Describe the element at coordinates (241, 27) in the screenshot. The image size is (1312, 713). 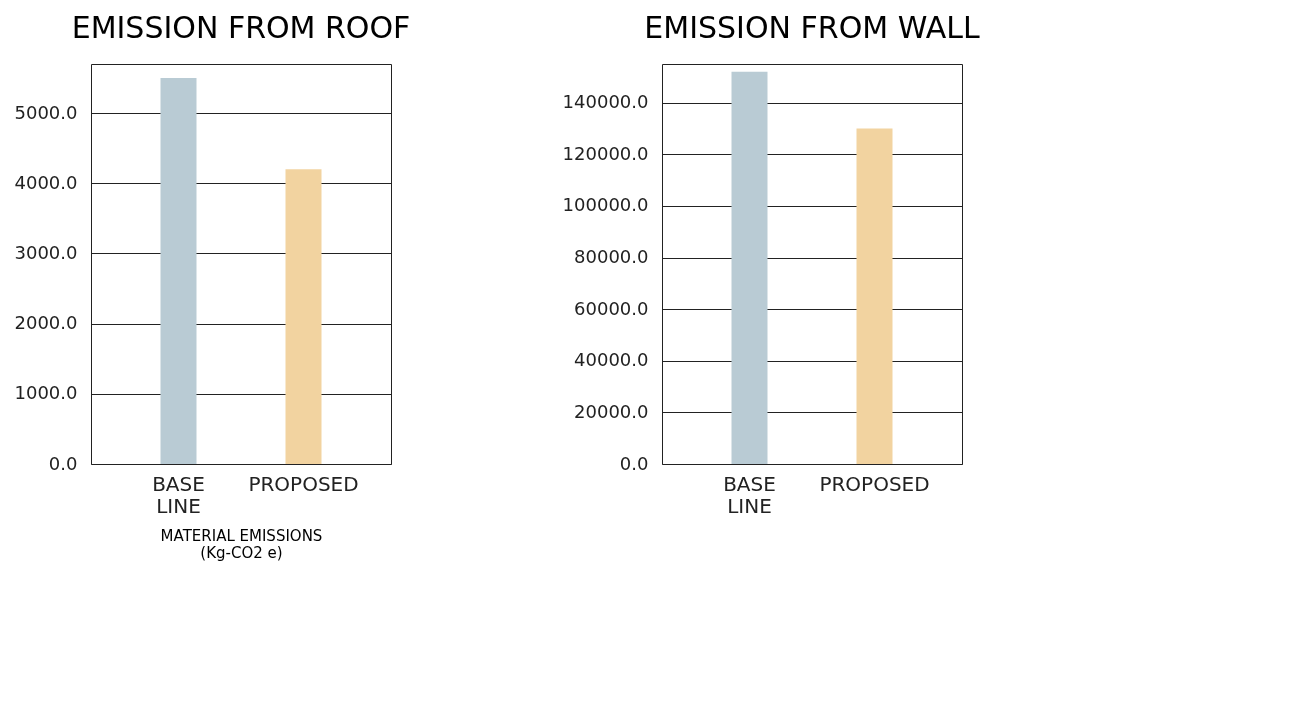
I see `chart-title: EMISSION FROM ROOF` at that location.